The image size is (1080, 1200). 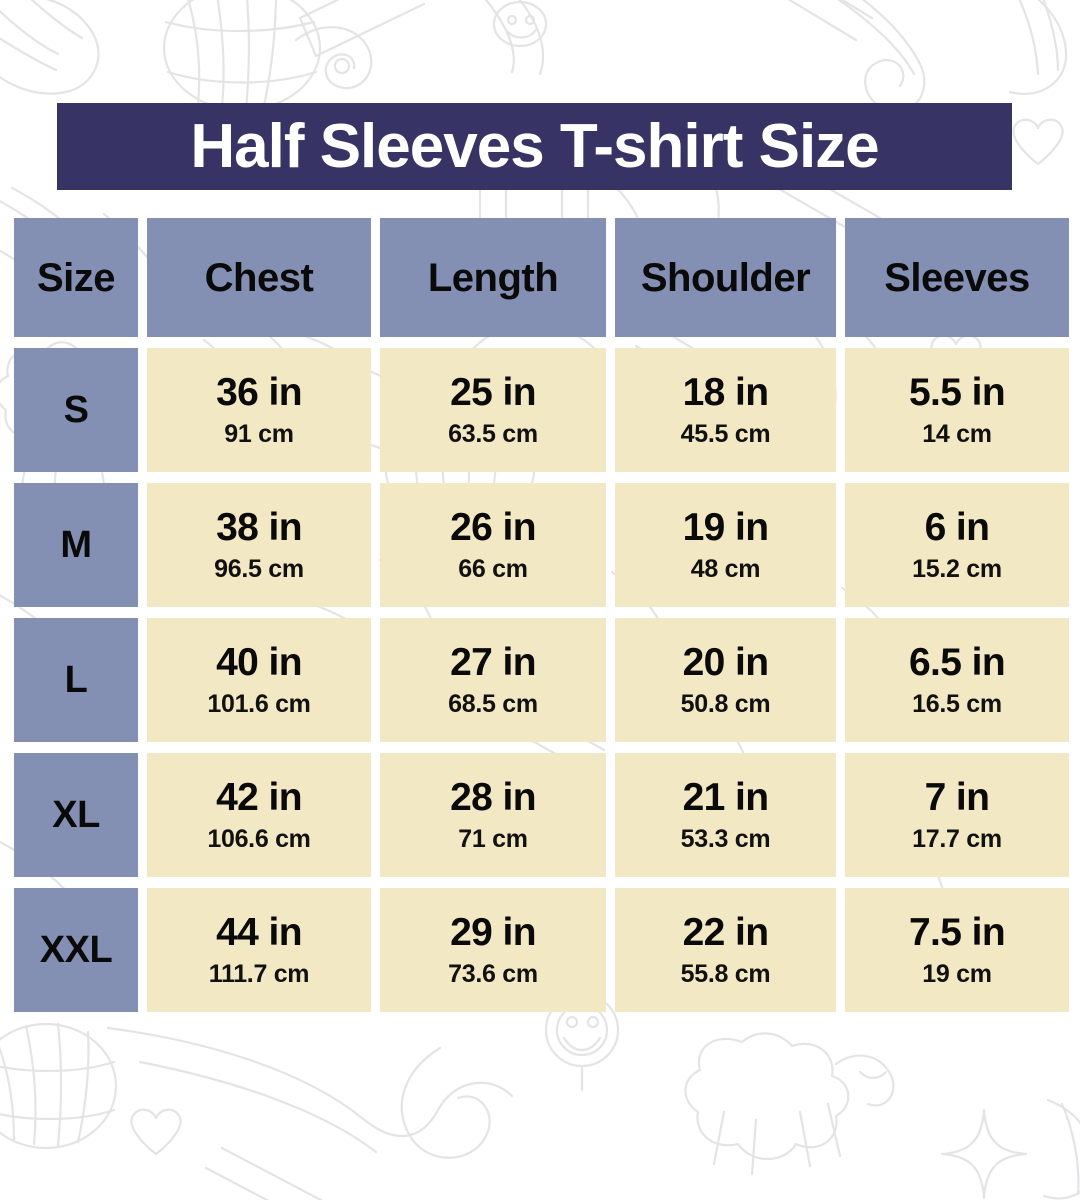 I want to click on measure-centimeters: 106.6 cm, so click(x=259, y=839).